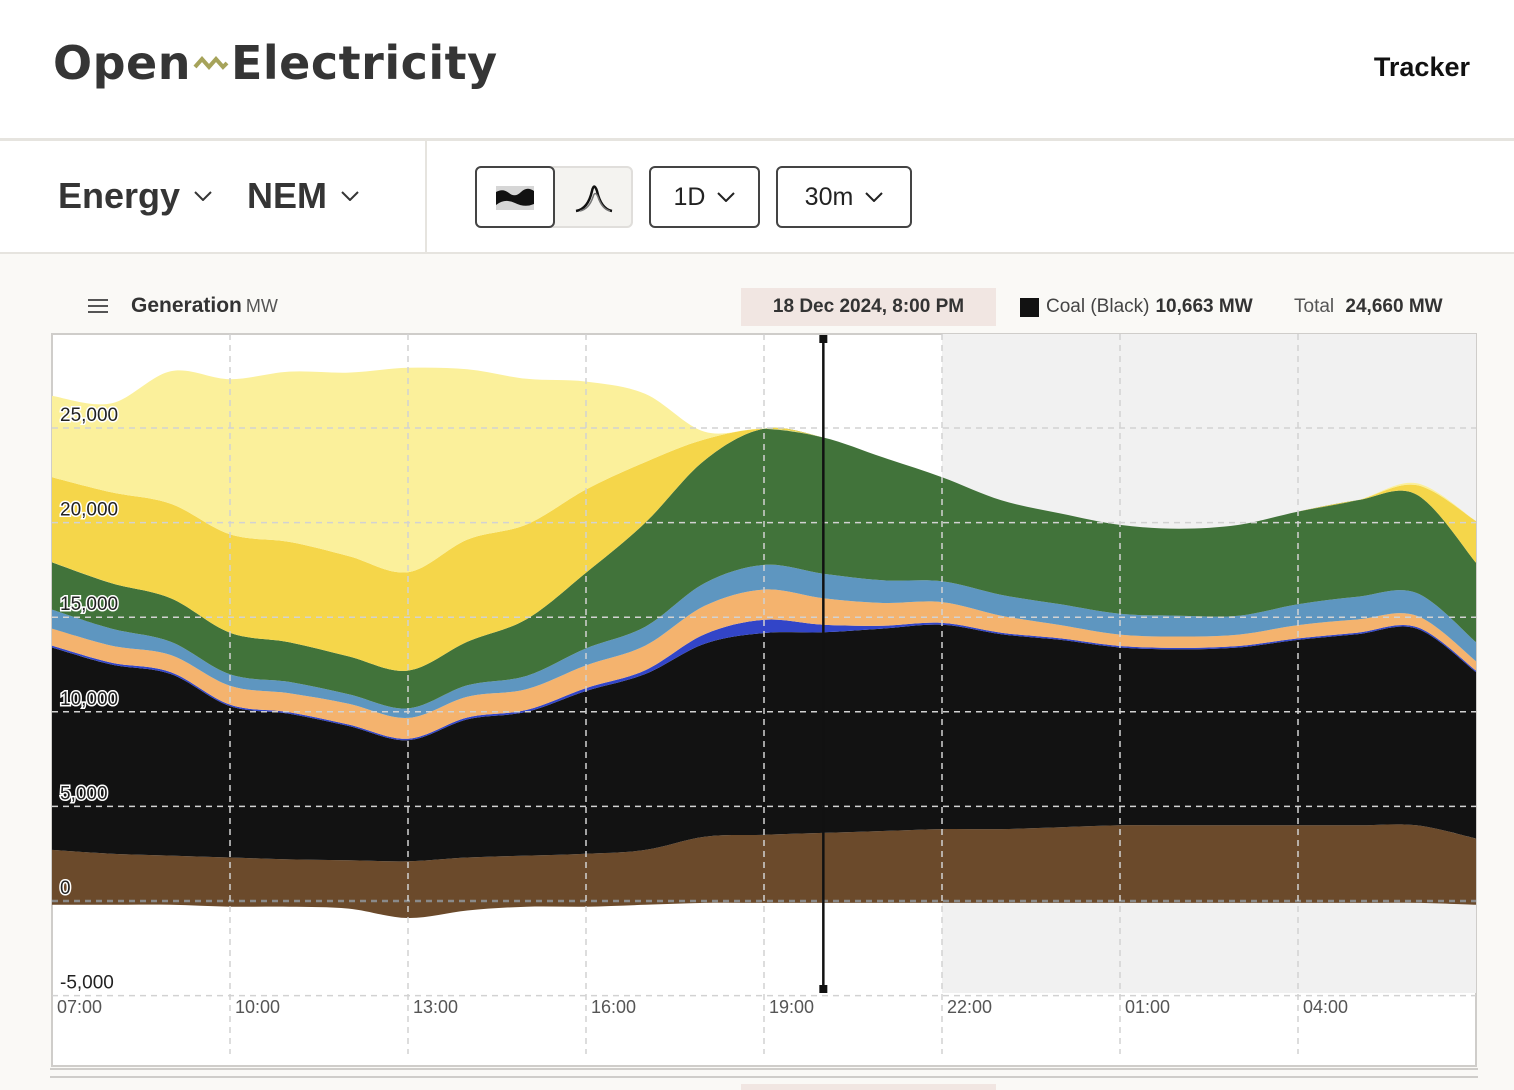  I want to click on hover-cursor-top-handle, so click(823, 339).